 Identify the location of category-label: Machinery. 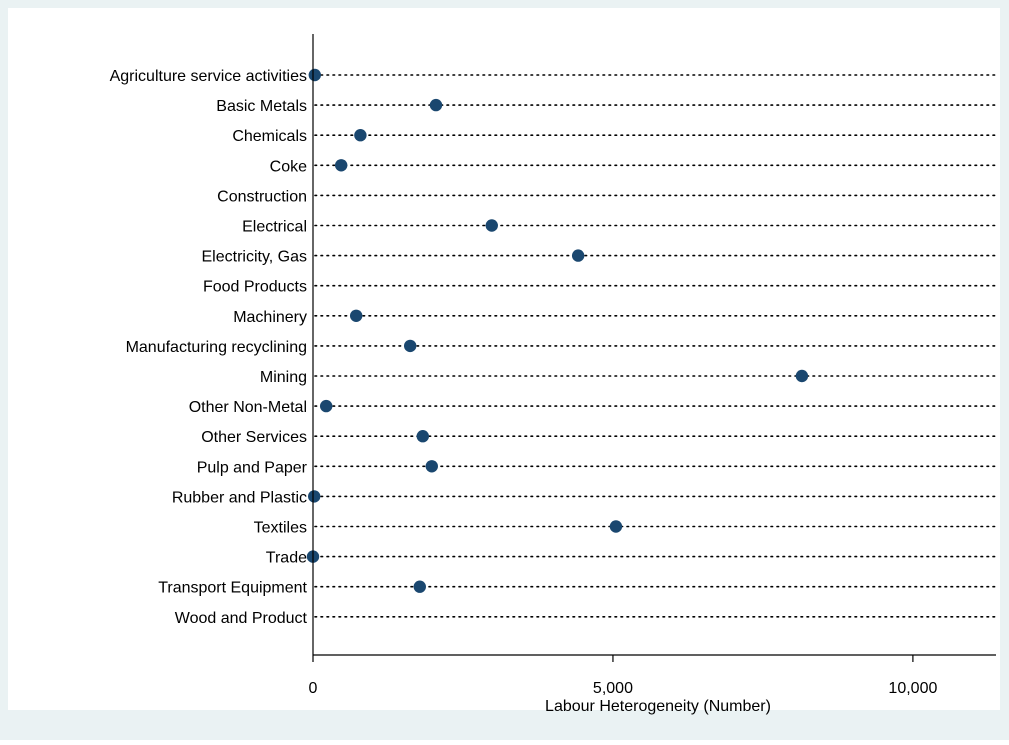
(270, 317).